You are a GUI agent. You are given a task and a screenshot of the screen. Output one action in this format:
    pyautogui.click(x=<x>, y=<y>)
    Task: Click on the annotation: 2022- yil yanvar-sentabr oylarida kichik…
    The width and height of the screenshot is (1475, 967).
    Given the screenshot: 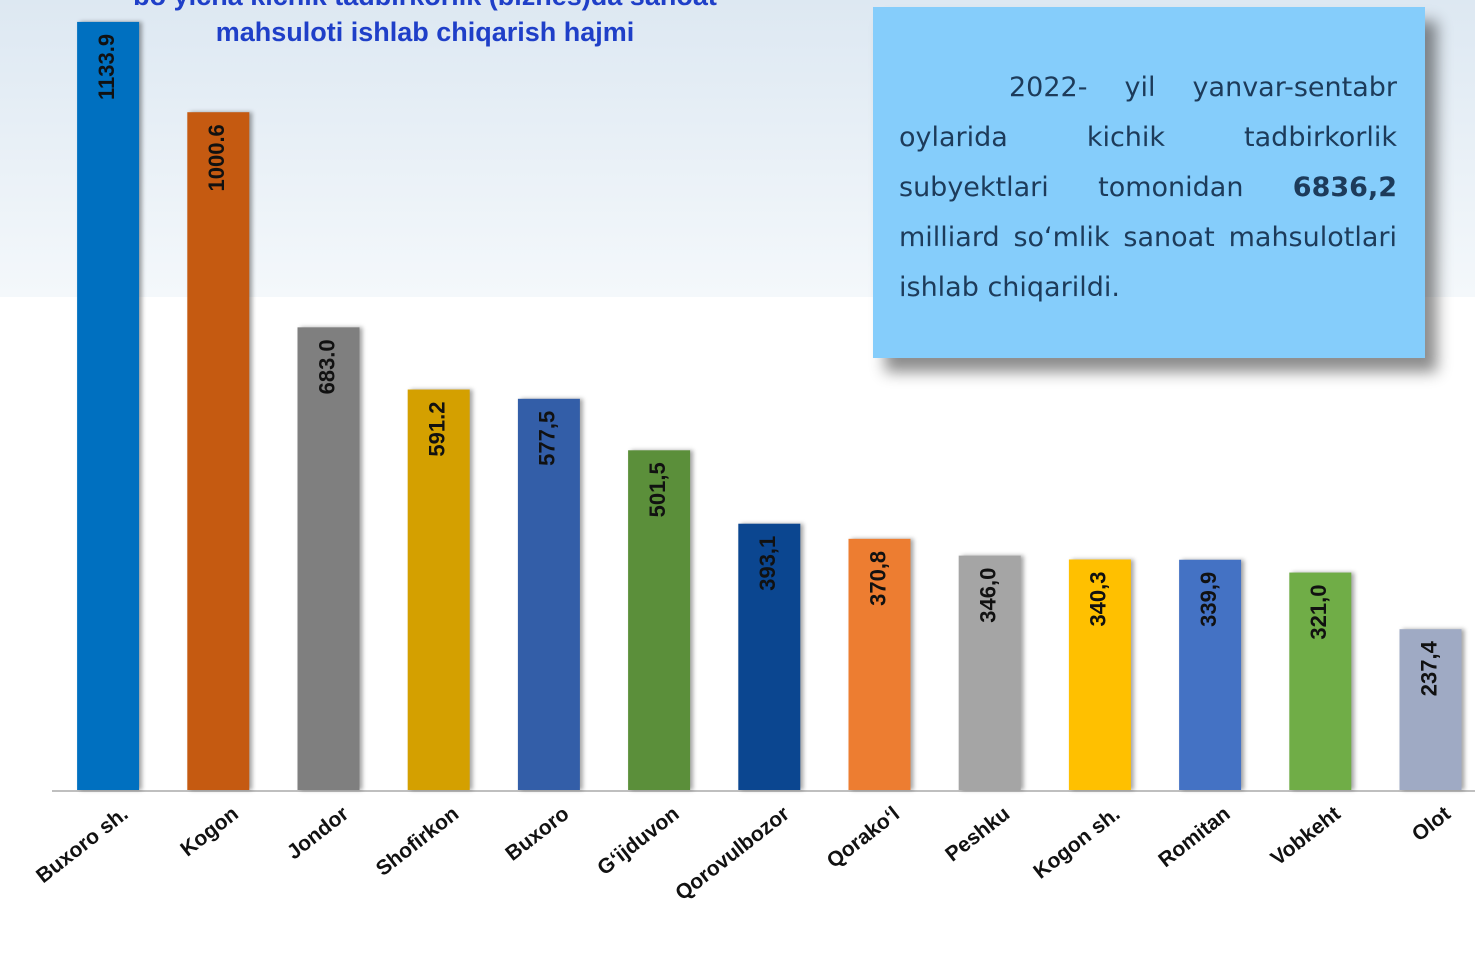 What is the action you would take?
    pyautogui.click(x=1149, y=182)
    